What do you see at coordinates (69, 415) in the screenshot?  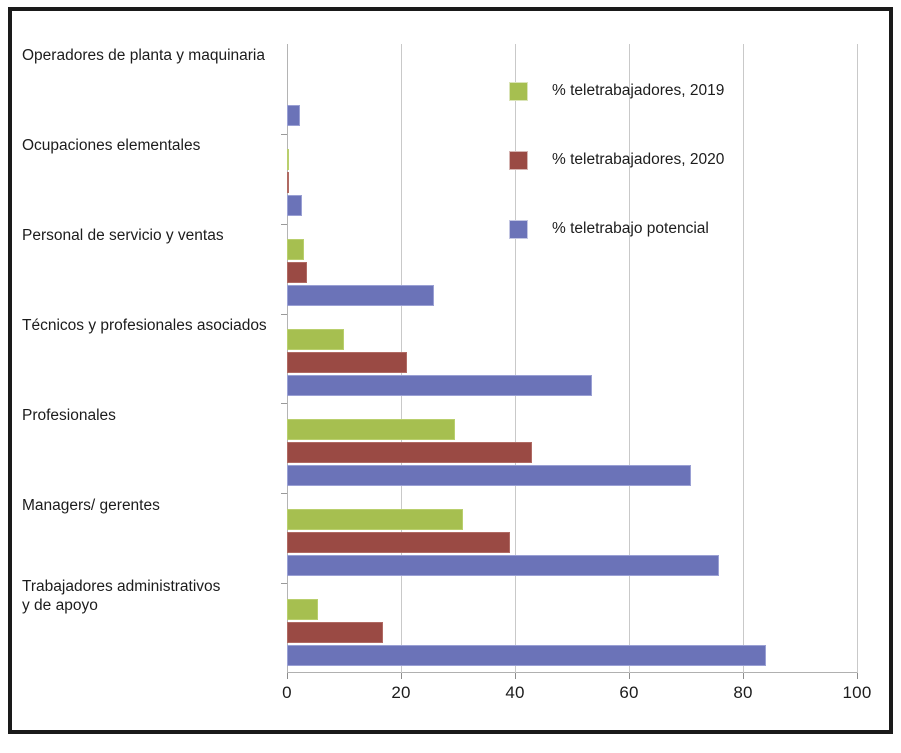 I see `category-label: Profesionales` at bounding box center [69, 415].